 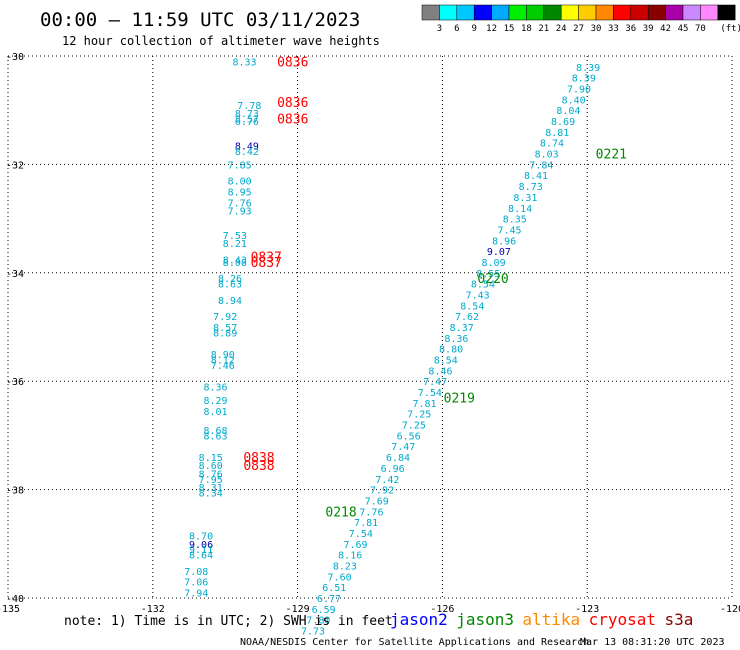 What do you see at coordinates (266, 258) in the screenshot?
I see `pass-time-label: 0837` at bounding box center [266, 258].